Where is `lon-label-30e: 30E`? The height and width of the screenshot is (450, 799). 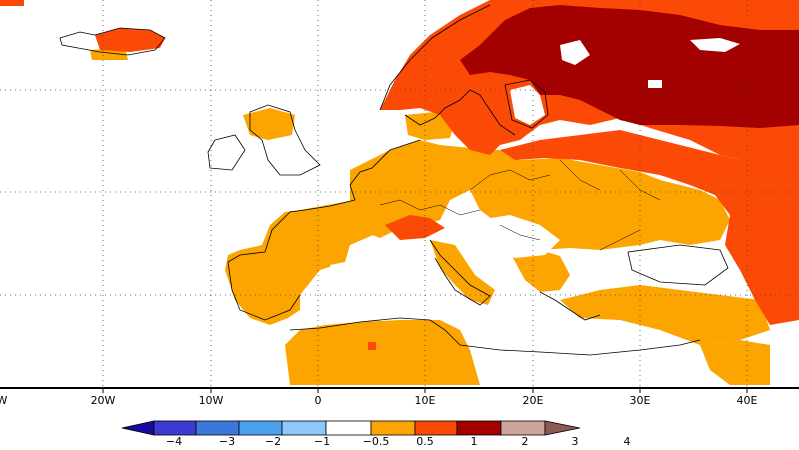
lon-label-30e: 30E is located at coordinates (640, 400).